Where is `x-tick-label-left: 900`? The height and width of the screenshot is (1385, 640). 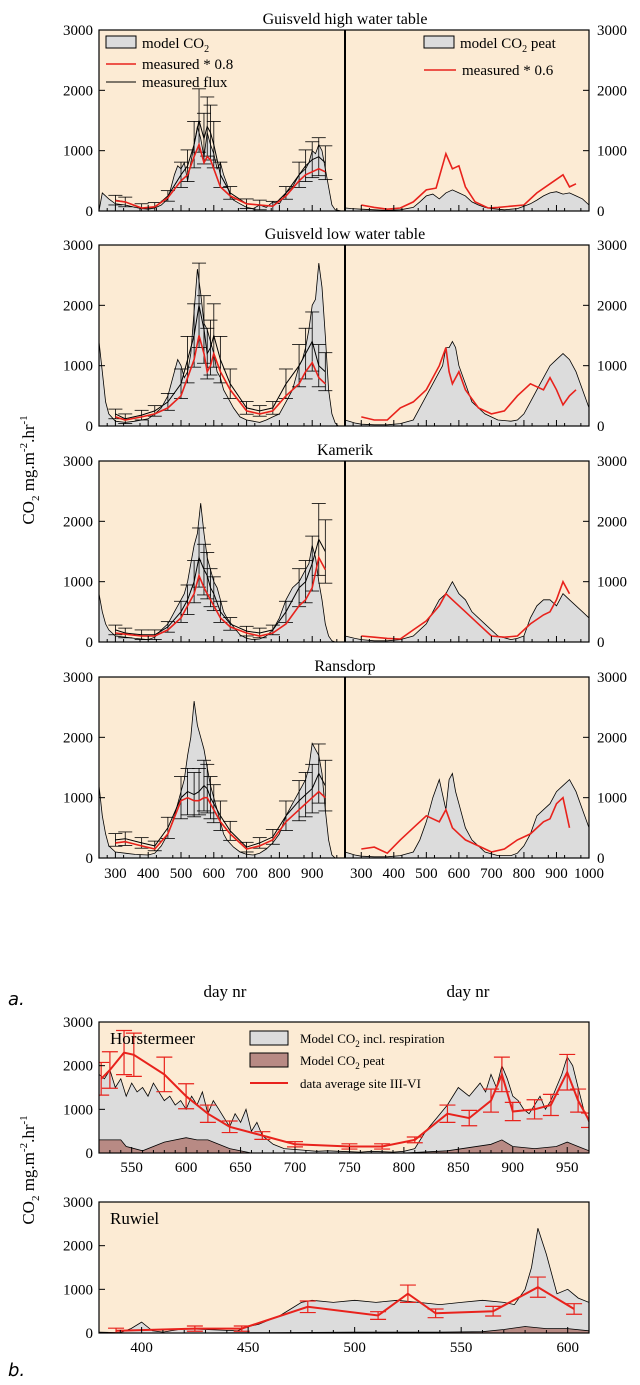
x-tick-label-left: 900 is located at coordinates (312, 874).